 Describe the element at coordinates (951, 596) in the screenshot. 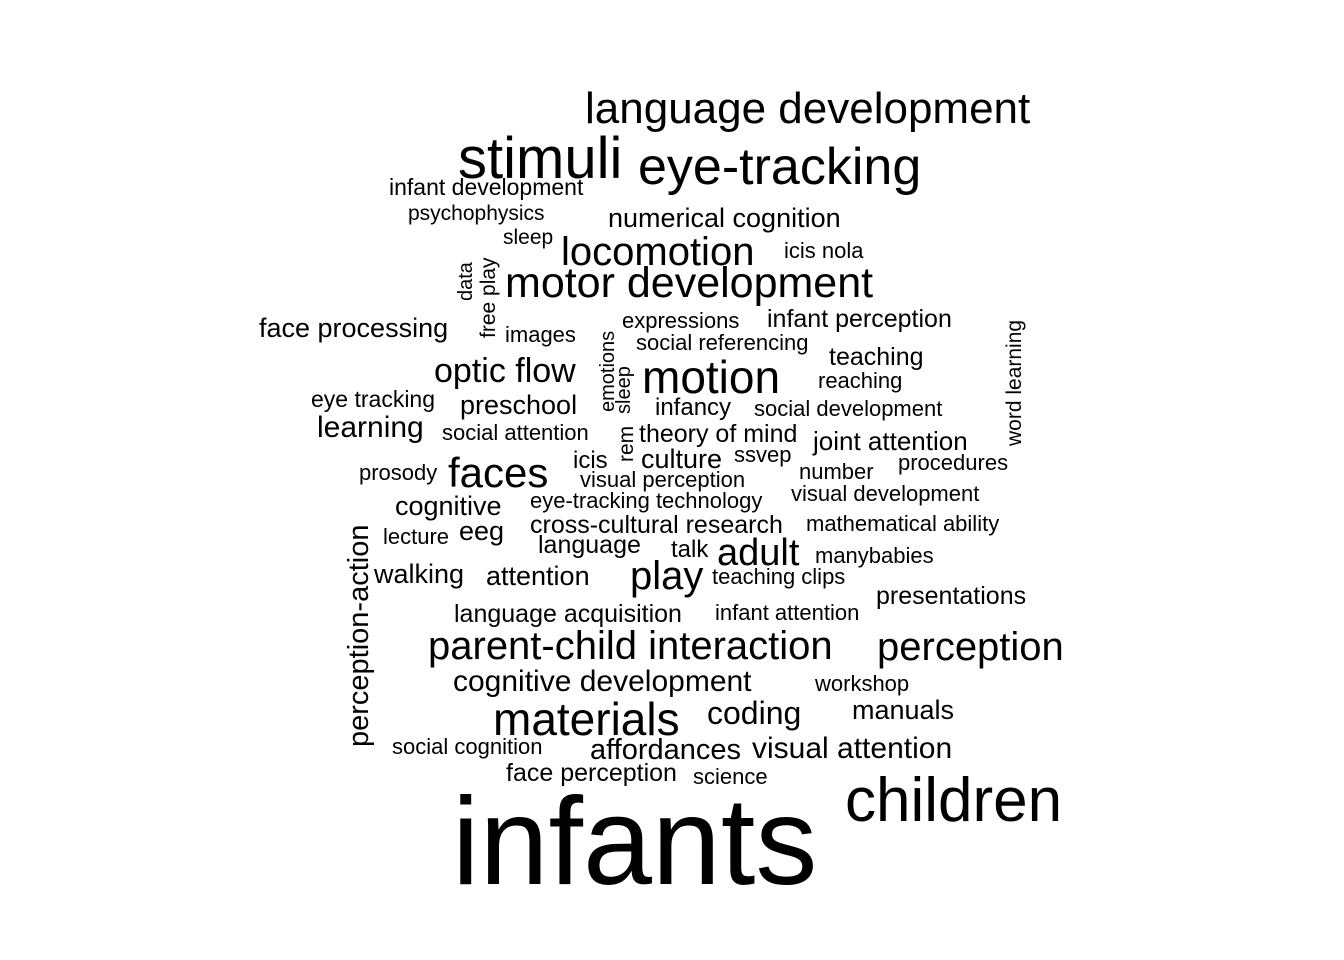

I see `word-presentations: presentations` at that location.